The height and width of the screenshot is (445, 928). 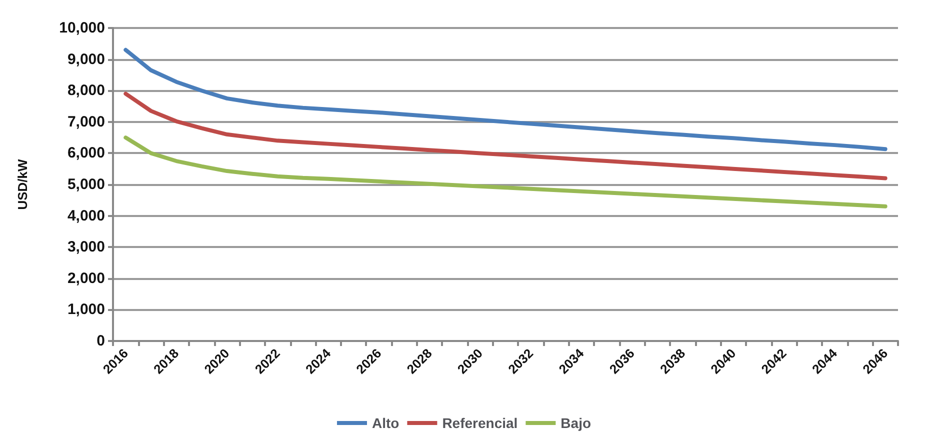 I want to click on legend-label: Alto, so click(x=386, y=423).